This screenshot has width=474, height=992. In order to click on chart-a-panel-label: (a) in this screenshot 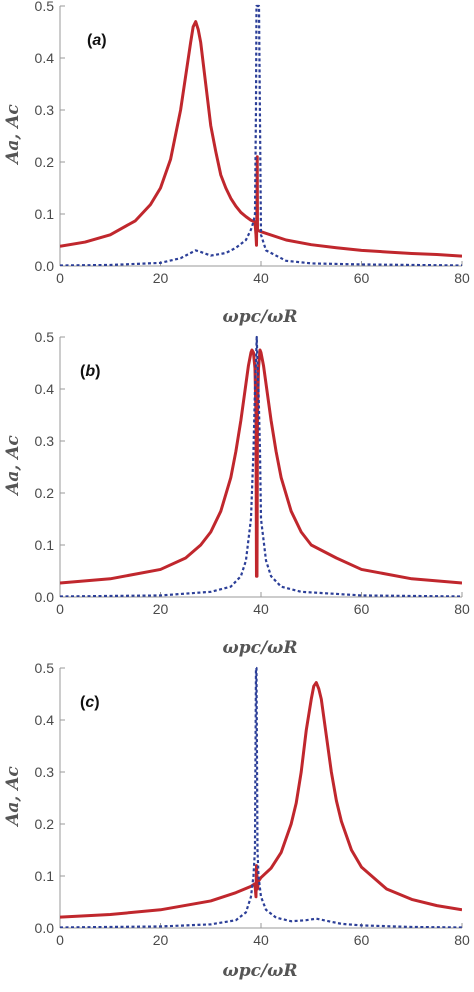, I will do `click(97, 40)`.